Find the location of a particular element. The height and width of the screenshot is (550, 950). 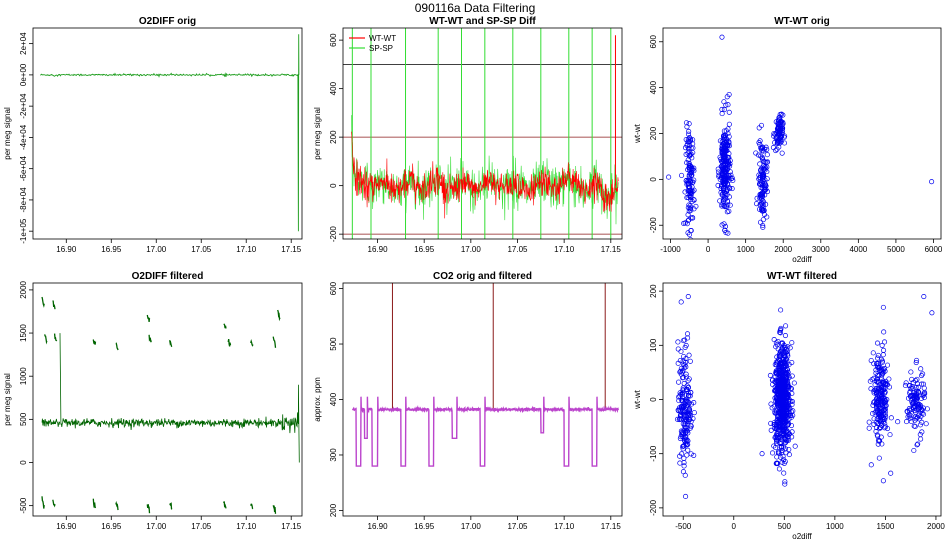

x-tick-label: 4000 is located at coordinates (858, 249).